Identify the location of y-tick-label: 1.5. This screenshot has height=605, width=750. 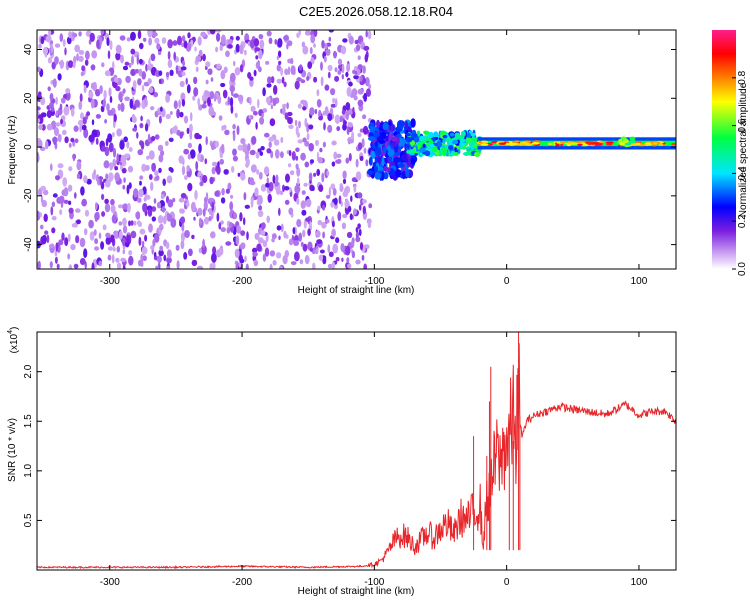
(28, 421).